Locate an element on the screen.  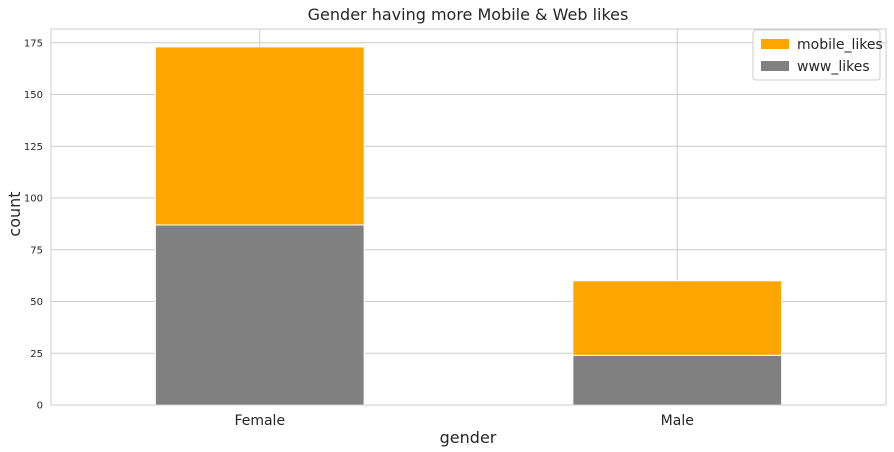
bar-www-likes-male is located at coordinates (677, 380).